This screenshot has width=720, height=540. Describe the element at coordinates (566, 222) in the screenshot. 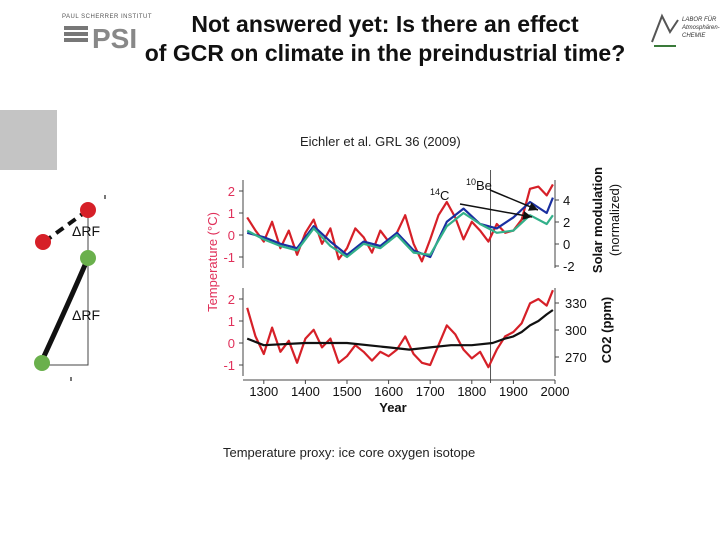

I see `top-right-tick-label: 2` at that location.